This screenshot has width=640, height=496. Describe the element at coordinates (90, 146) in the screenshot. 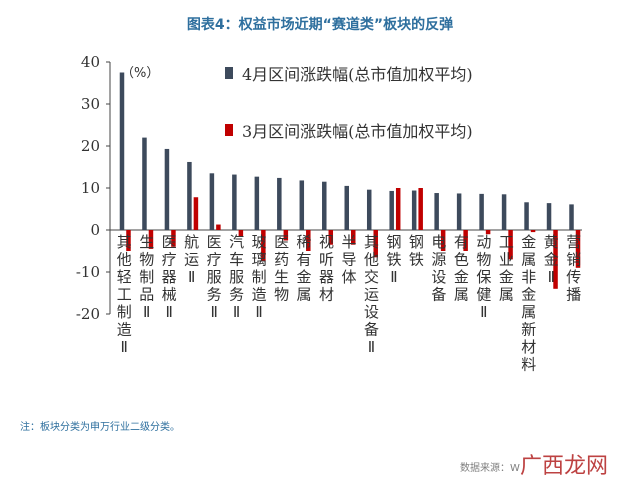

I see `y-tick-label: 20` at that location.